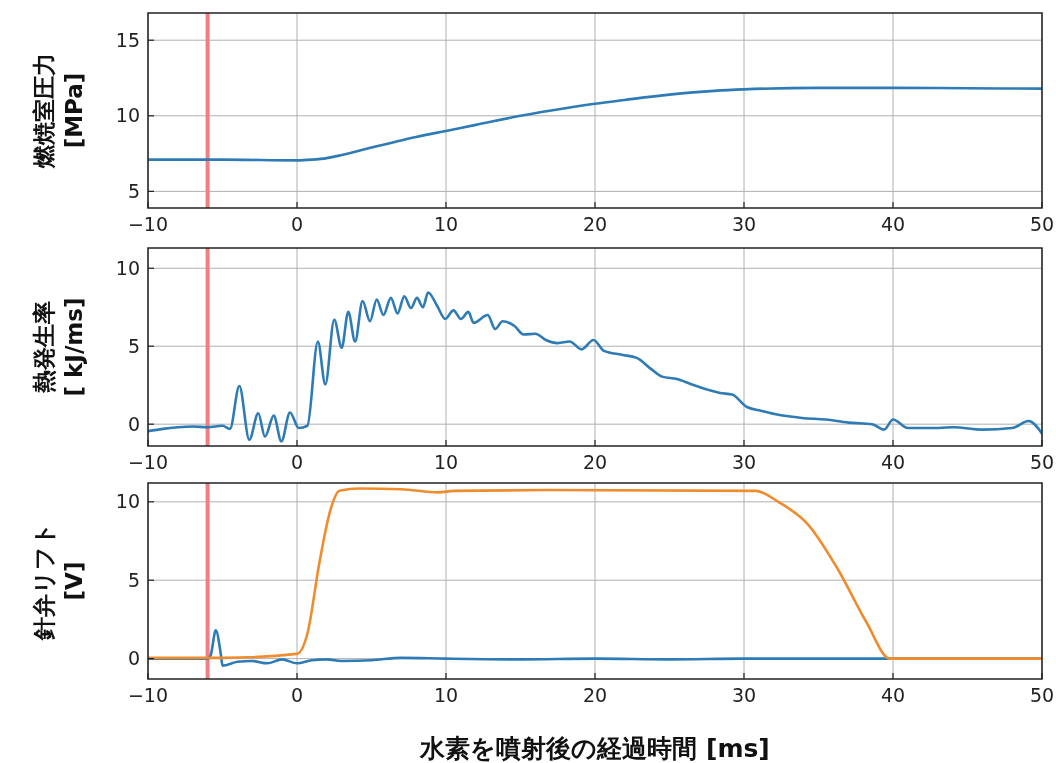  Describe the element at coordinates (59, 581) in the screenshot. I see `y-axis-title: 針弁リフト [V]` at that location.